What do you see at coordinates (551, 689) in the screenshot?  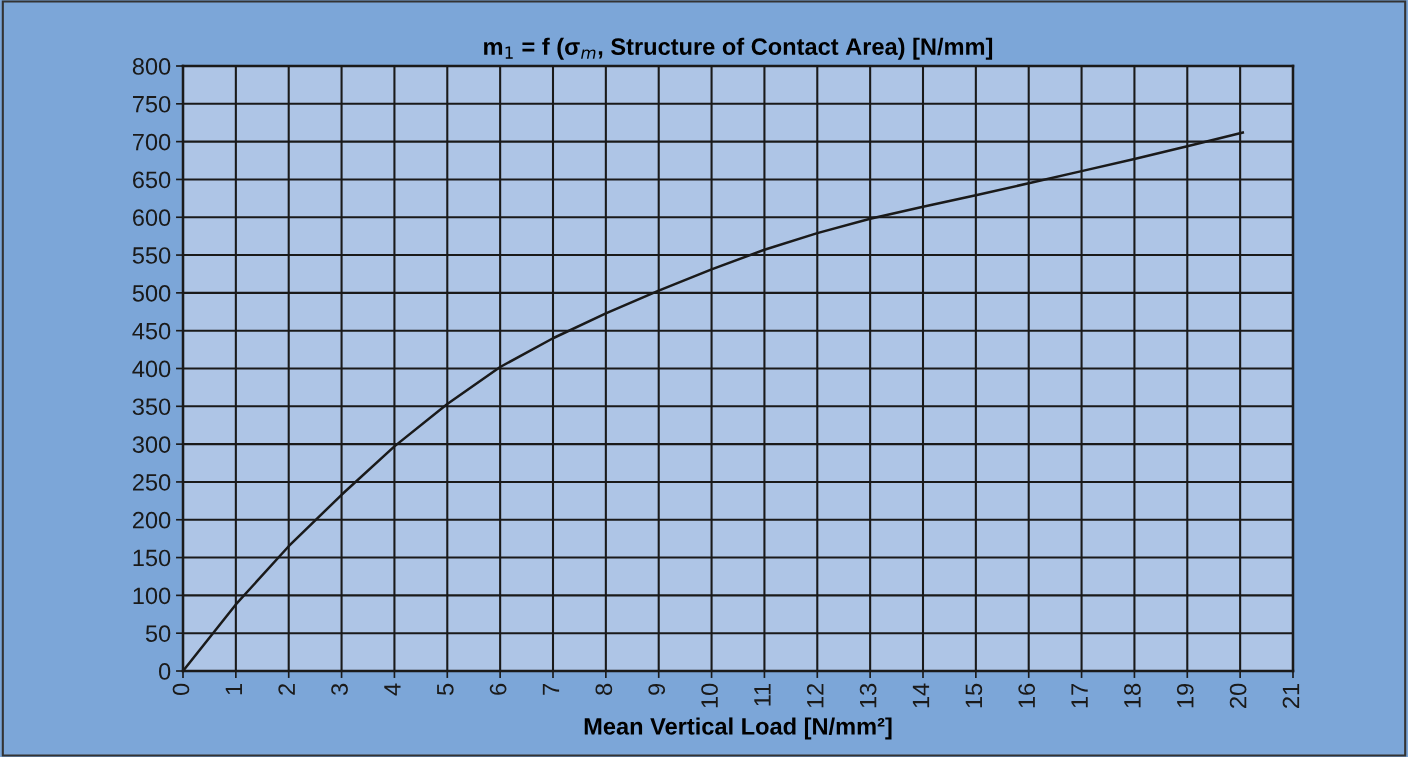 I see `x-tick-label: 7` at bounding box center [551, 689].